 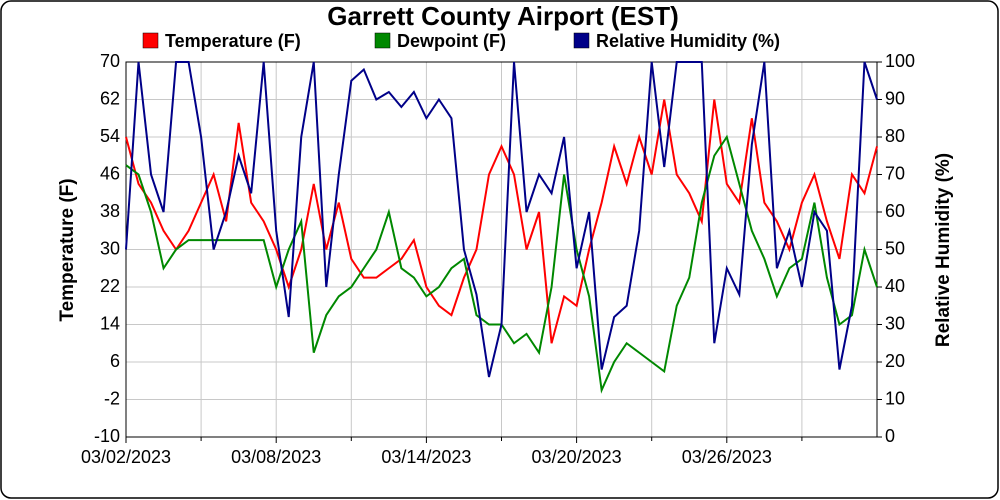 I want to click on x-tick-label: 03/20/2023, so click(x=577, y=457).